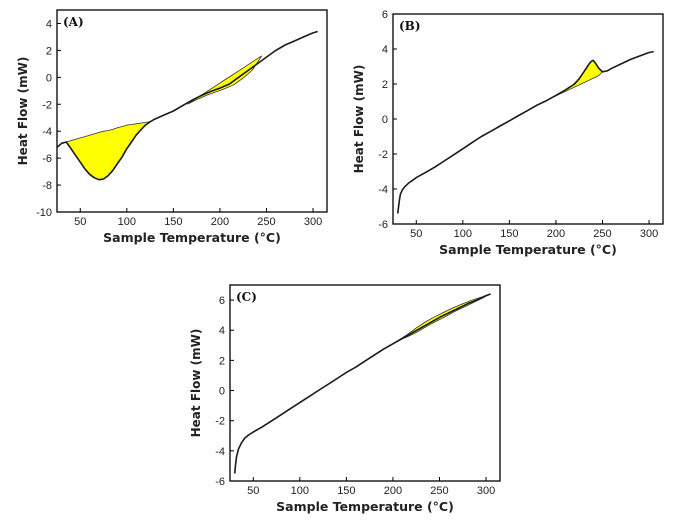 The height and width of the screenshot is (522, 680). I want to click on panel-label: (C), so click(246, 297).